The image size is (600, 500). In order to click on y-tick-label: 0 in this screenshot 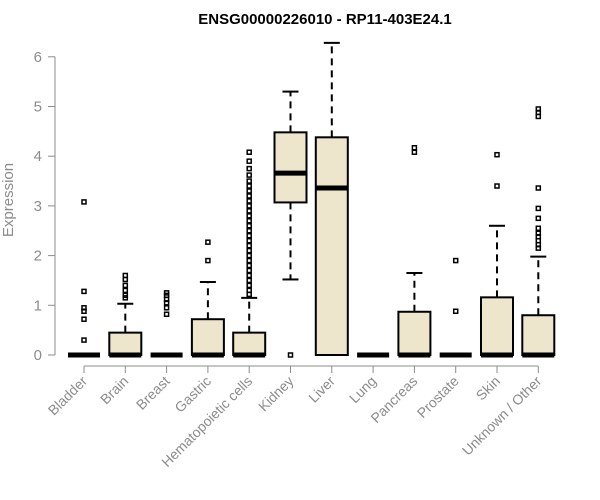, I will do `click(38, 355)`.